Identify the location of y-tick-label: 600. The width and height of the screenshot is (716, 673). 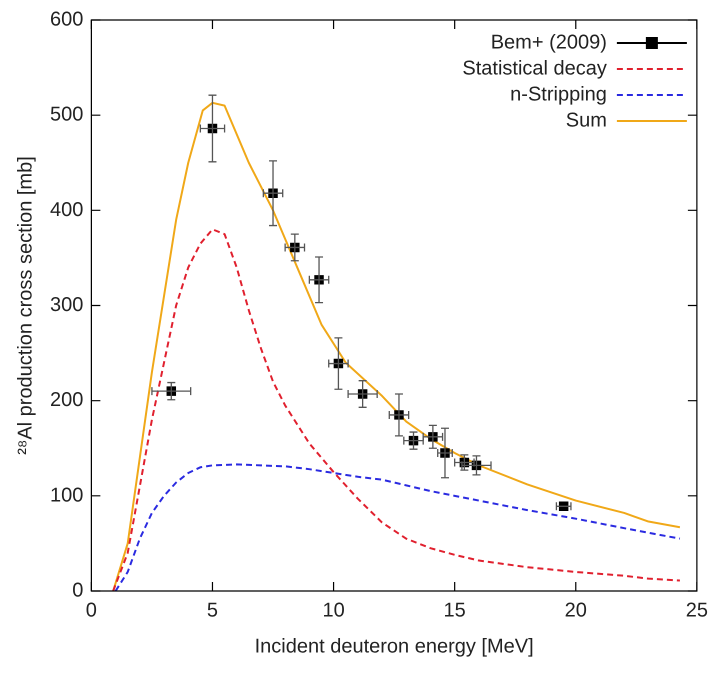
(67, 19).